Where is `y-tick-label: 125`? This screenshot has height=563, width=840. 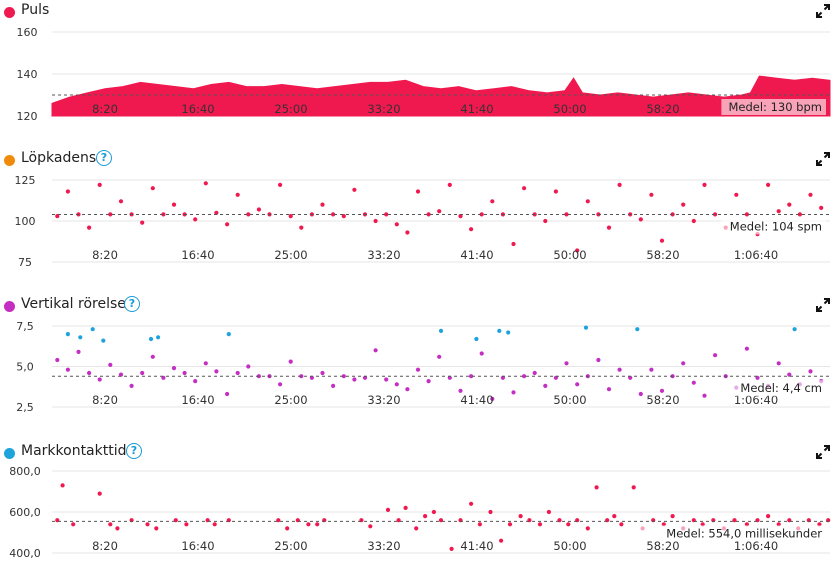 y-tick-label: 125 is located at coordinates (25, 180).